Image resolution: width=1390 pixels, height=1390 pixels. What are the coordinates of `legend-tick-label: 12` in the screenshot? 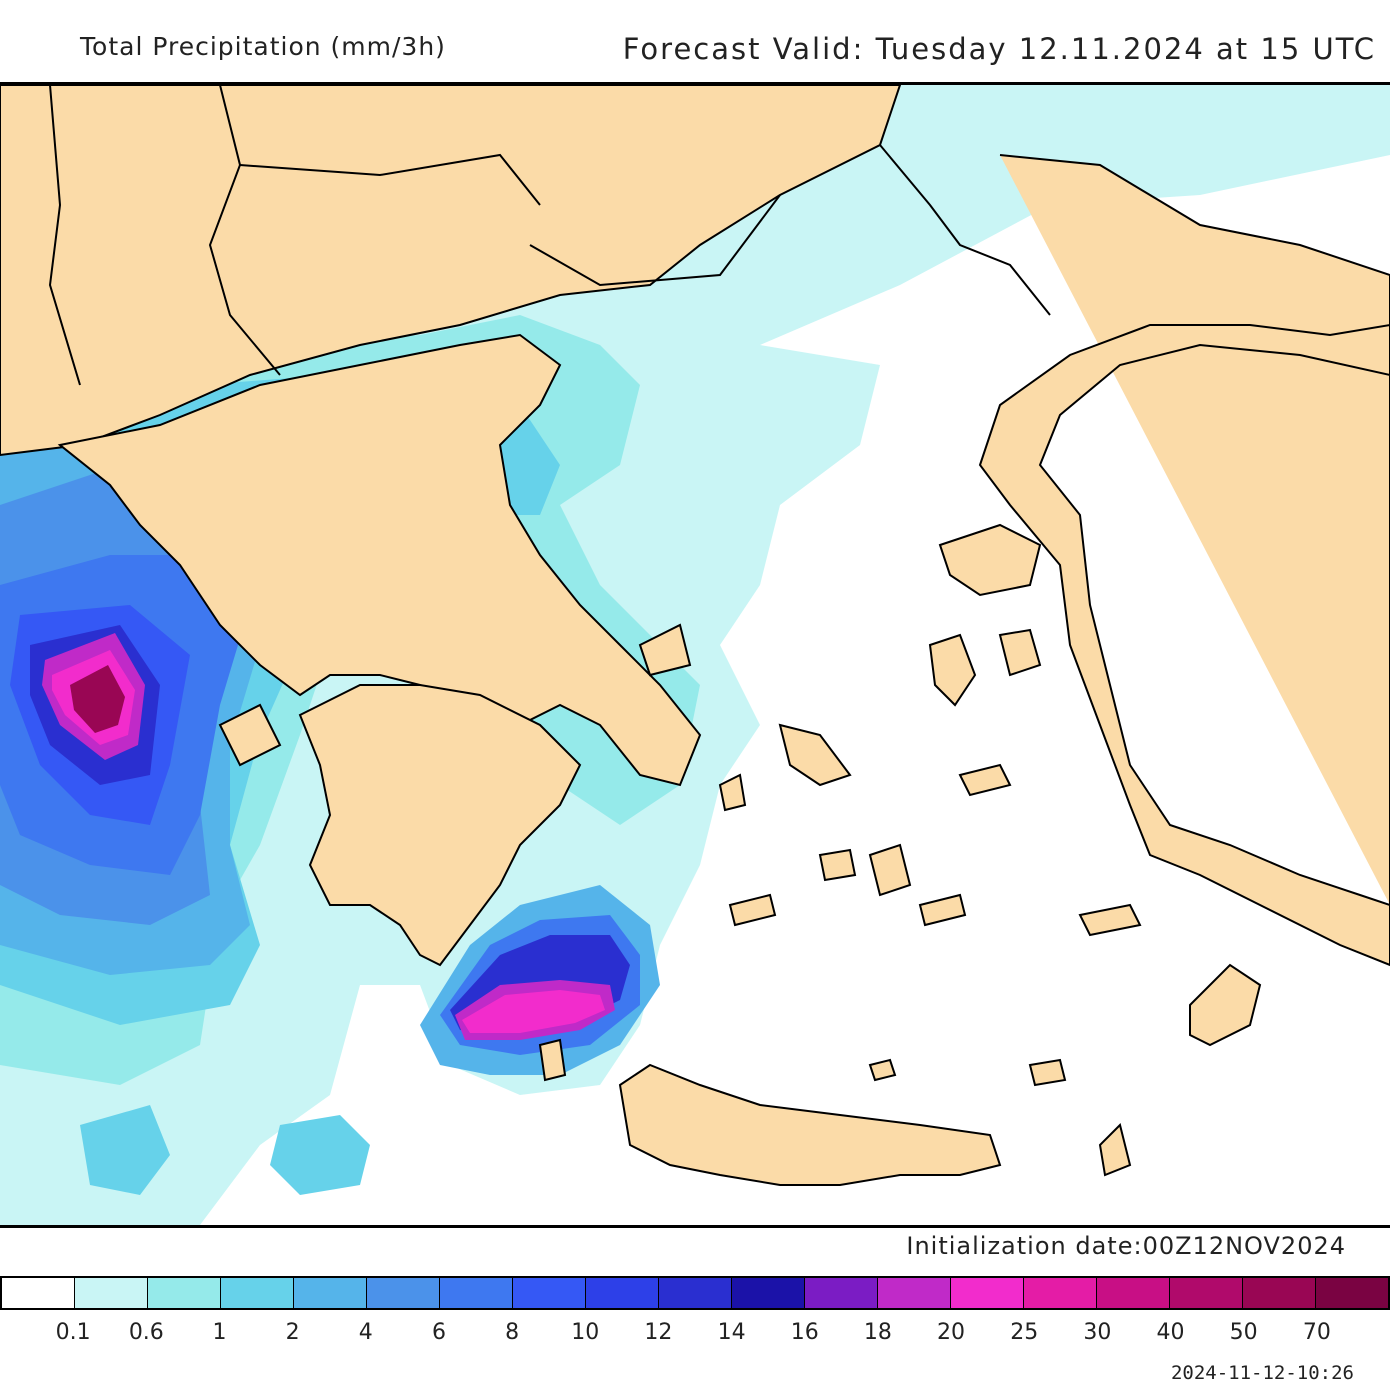 It's located at (658, 1332).